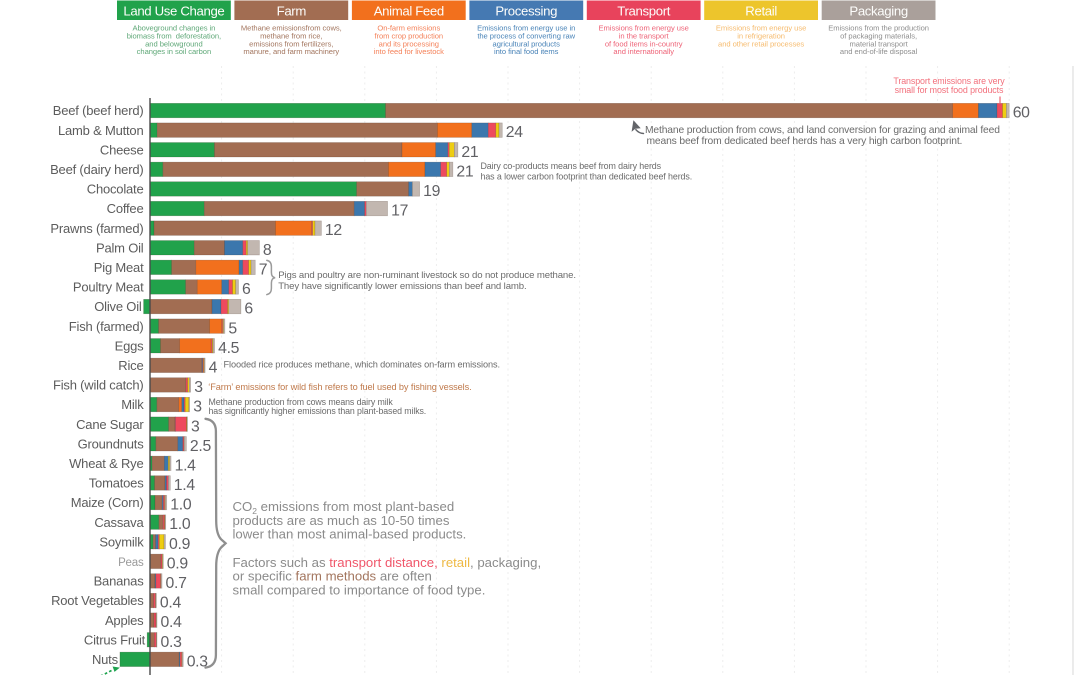  What do you see at coordinates (229, 348) in the screenshot?
I see `svg-text: 4.5` at bounding box center [229, 348].